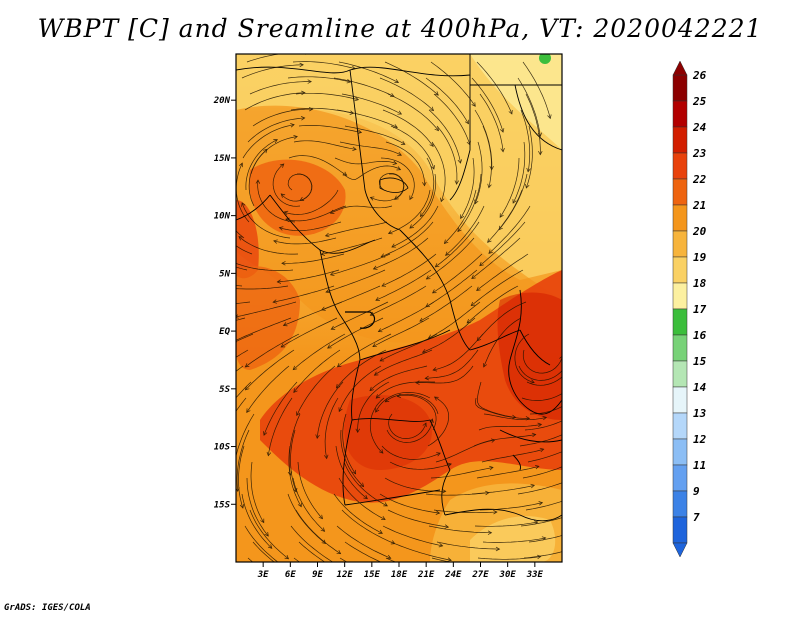 This screenshot has height=618, width=800. Describe the element at coordinates (222, 159) in the screenshot. I see `lat-tick-label: 15N` at that location.